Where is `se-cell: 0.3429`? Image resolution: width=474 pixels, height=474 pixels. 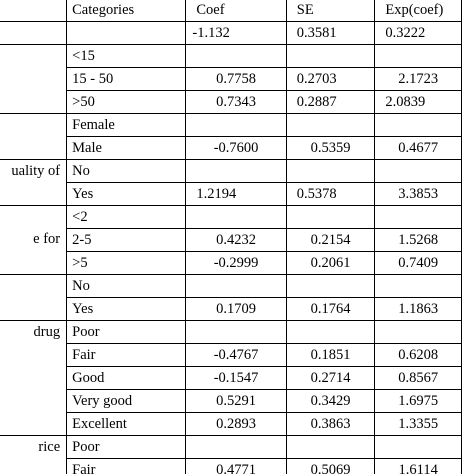 se-cell: 0.3429 is located at coordinates (330, 401).